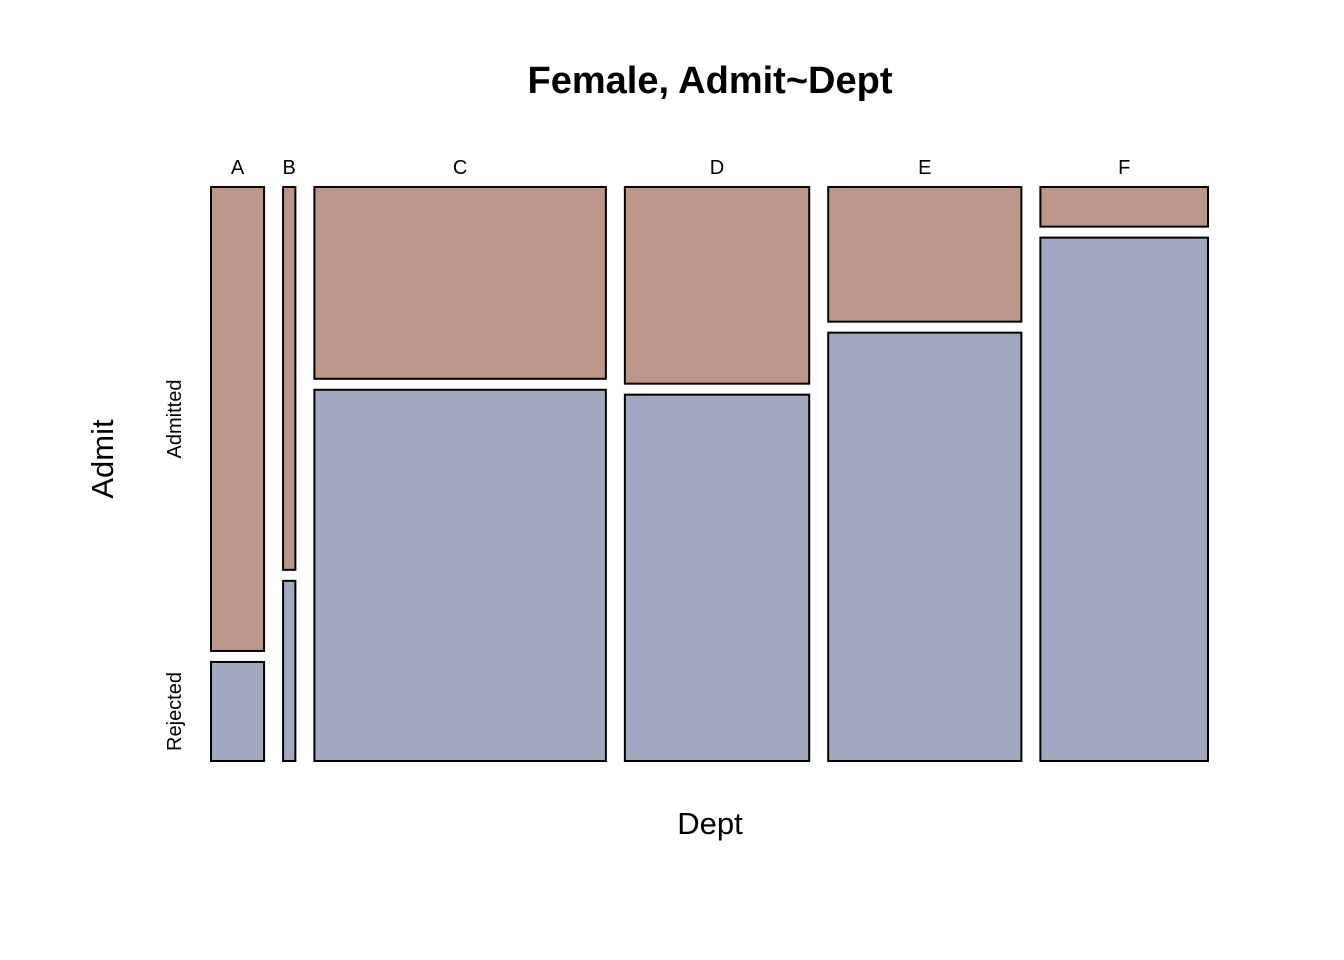 This screenshot has width=1344, height=960. What do you see at coordinates (924, 168) in the screenshot?
I see `category-label-e: E` at bounding box center [924, 168].